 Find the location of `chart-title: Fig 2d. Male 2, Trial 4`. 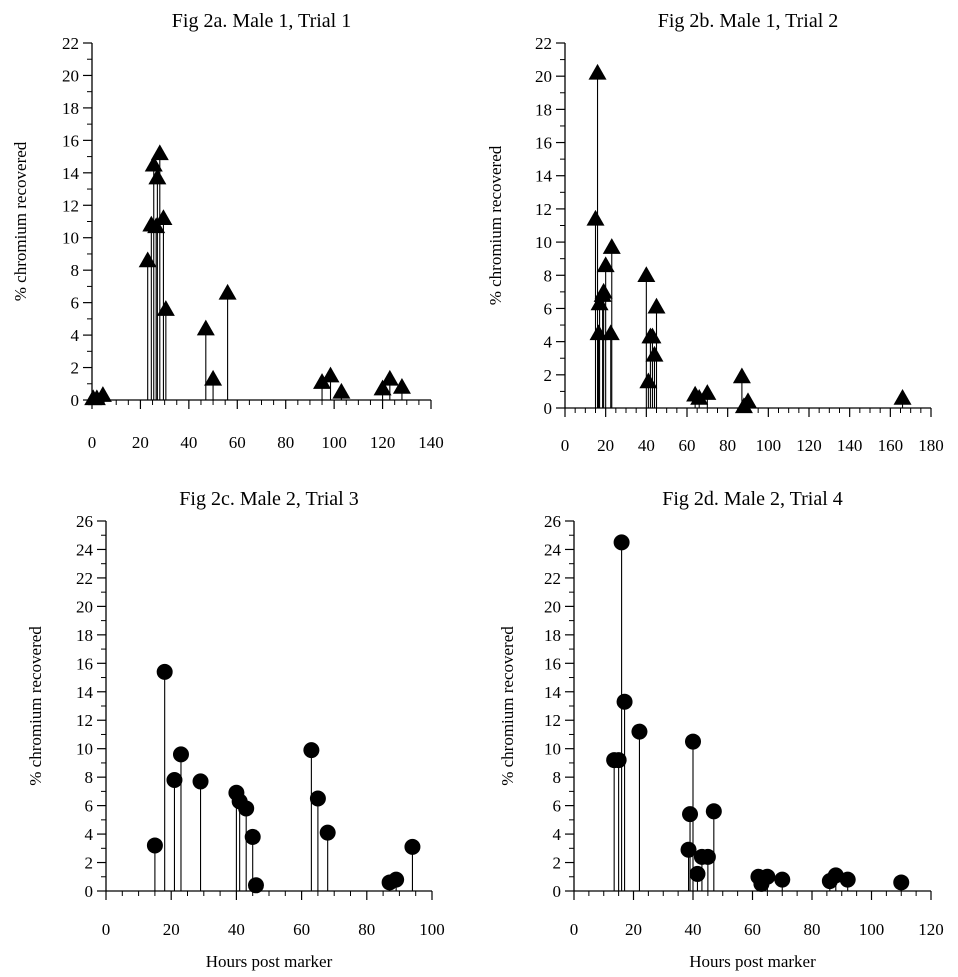

chart-title: Fig 2d. Male 2, Trial 4 is located at coordinates (752, 499).